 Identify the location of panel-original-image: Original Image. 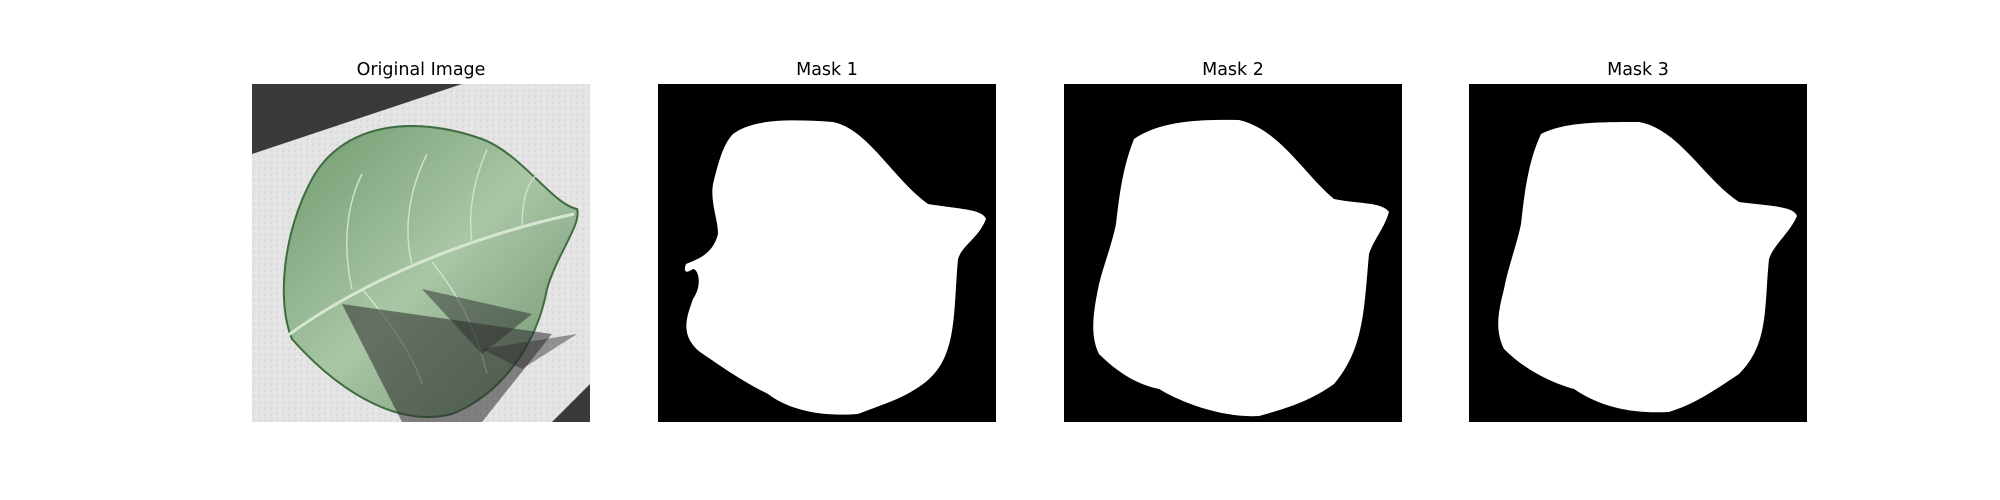
(421, 239).